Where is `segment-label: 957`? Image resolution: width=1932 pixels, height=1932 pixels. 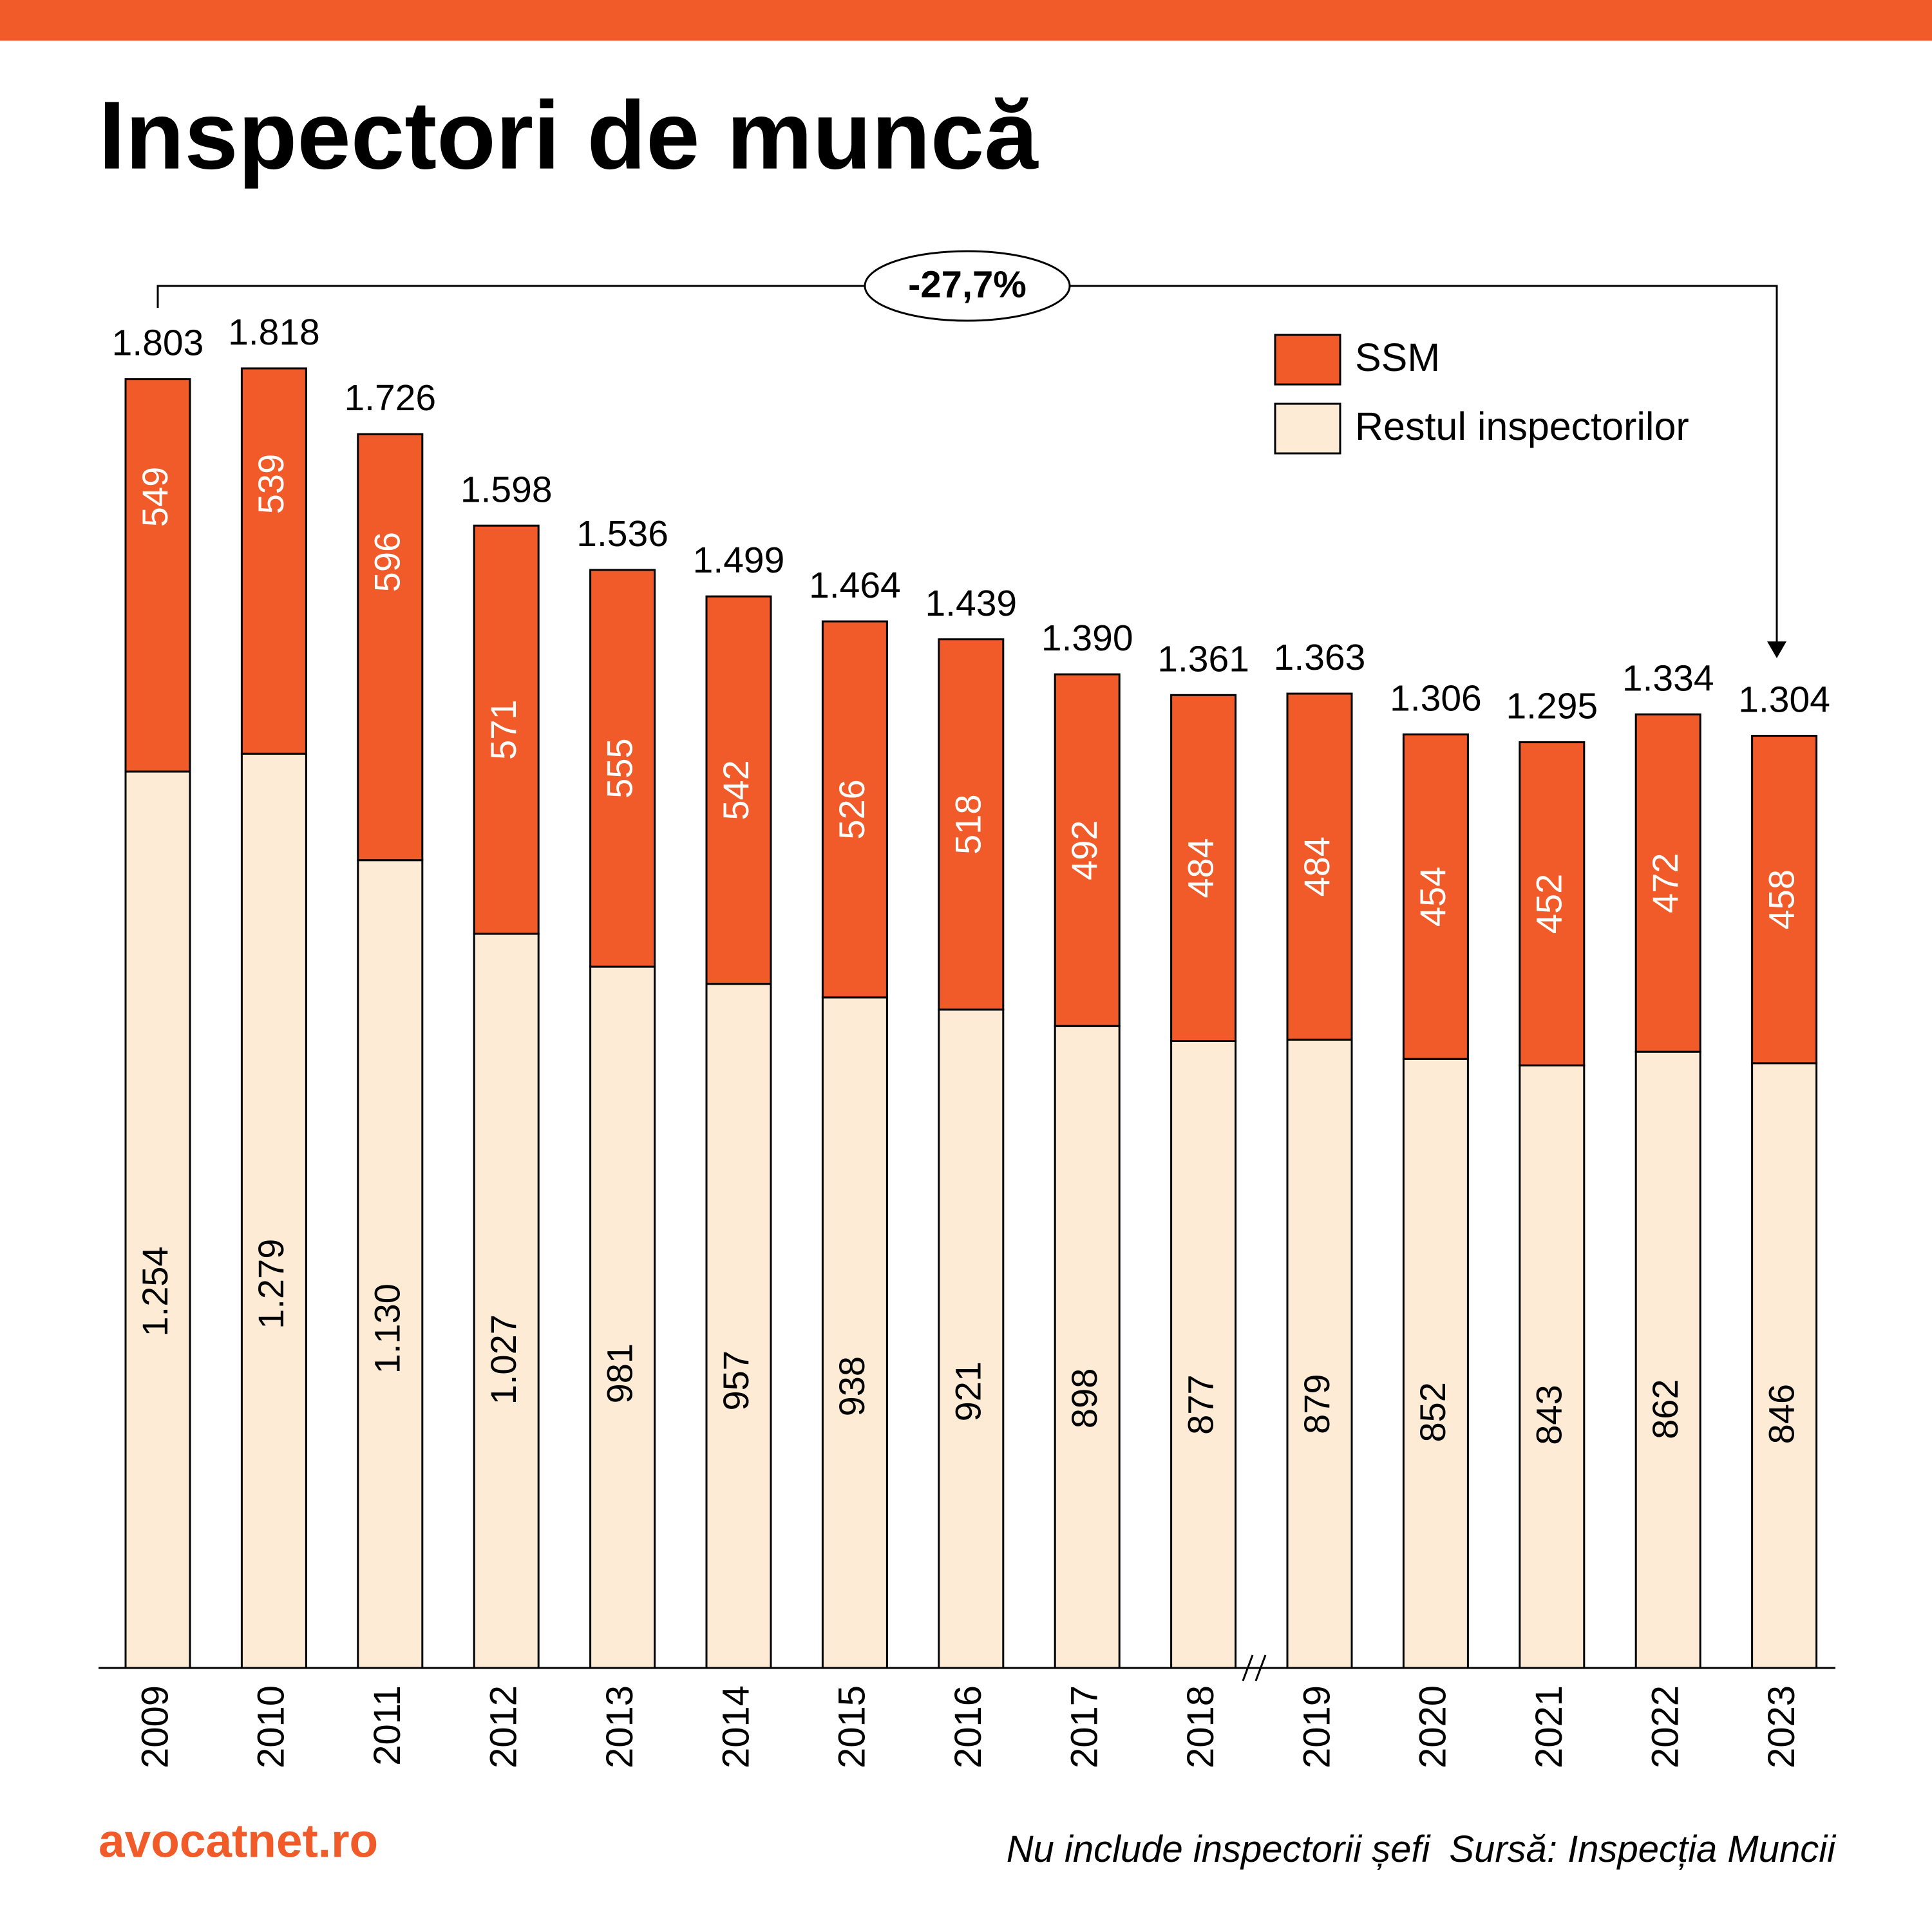 segment-label: 957 is located at coordinates (735, 1380).